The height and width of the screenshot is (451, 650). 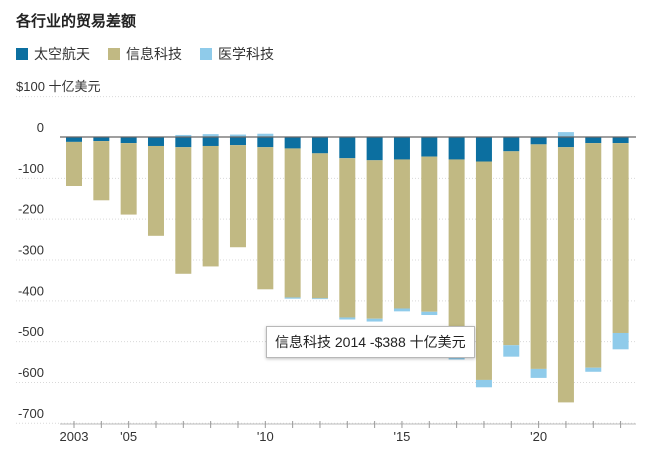 What do you see at coordinates (483, 149) in the screenshot?
I see `bar-太空航天-2018` at bounding box center [483, 149].